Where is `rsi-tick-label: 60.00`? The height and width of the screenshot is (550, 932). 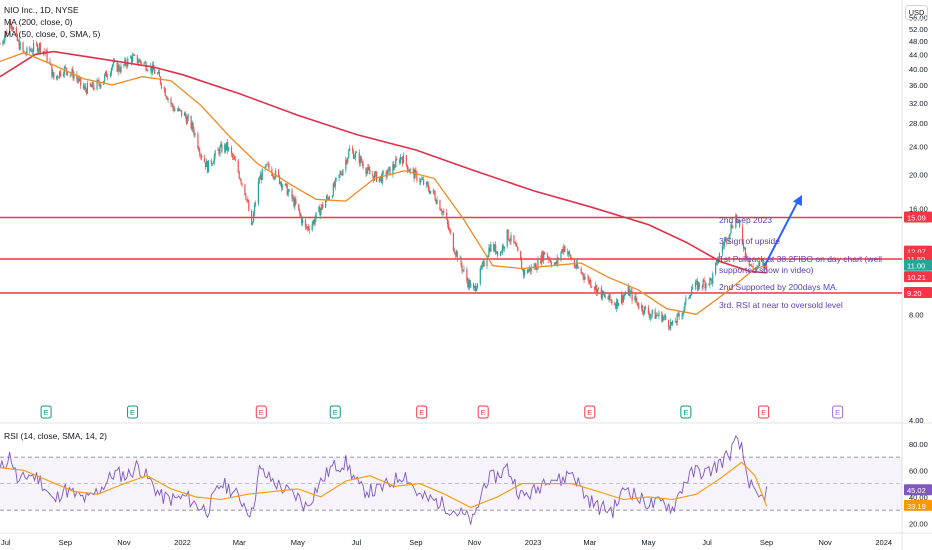 rsi-tick-label: 60.00 is located at coordinates (918, 470).